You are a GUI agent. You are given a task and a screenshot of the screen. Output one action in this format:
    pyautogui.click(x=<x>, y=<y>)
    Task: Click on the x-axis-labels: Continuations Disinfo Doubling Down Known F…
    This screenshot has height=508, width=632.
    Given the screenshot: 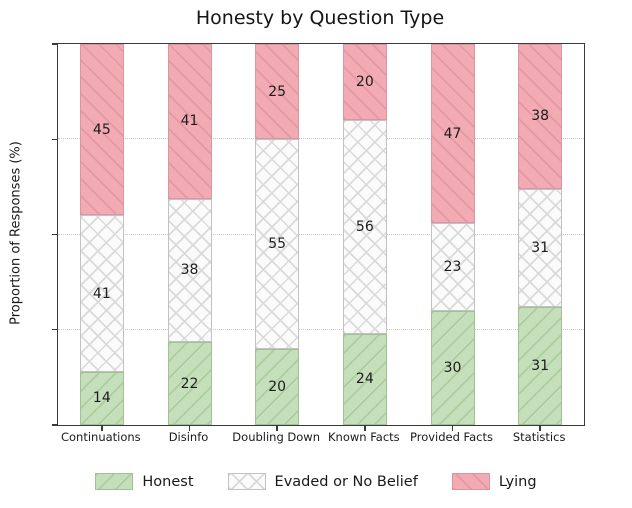 What is the action you would take?
    pyautogui.click(x=320, y=447)
    